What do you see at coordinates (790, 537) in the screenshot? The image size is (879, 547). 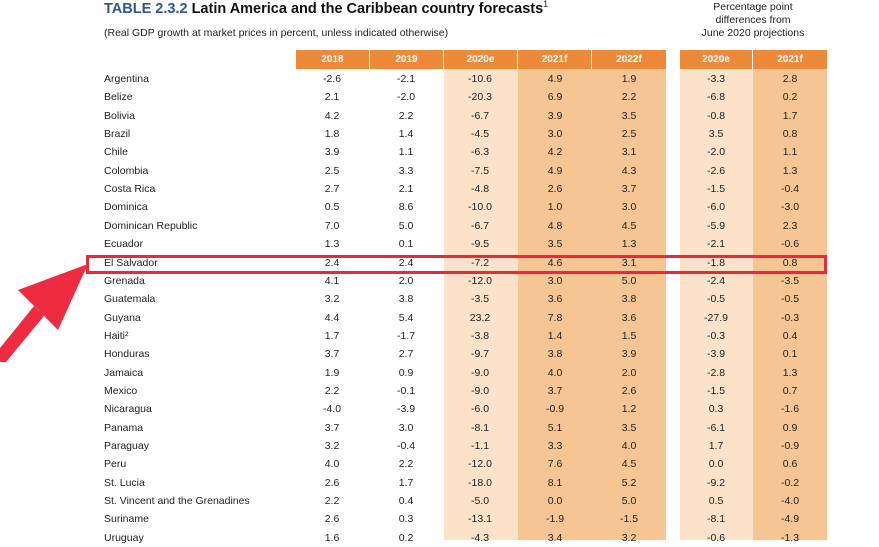 I see `diff-cell-2021f: -1.3` at bounding box center [790, 537].